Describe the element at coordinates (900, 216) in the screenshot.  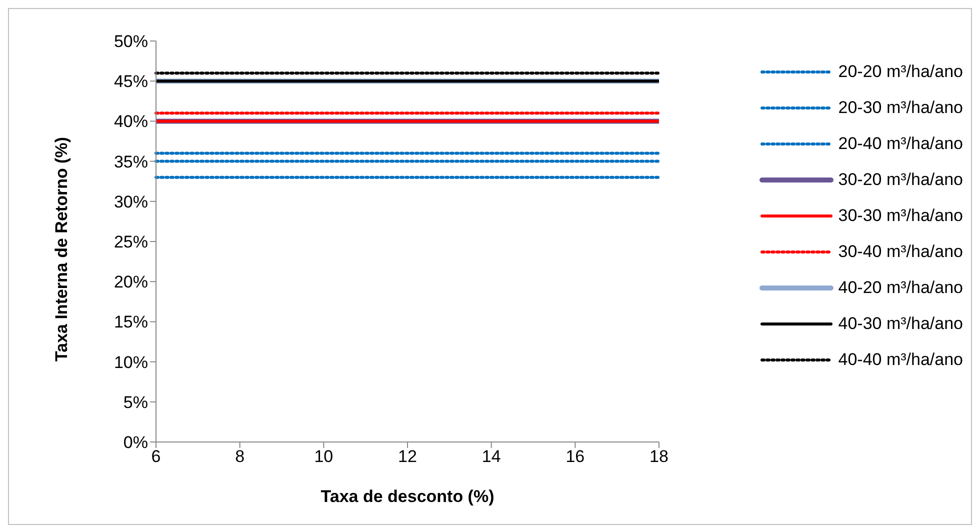
I see `legend-label: 30-30 m³/ha/ano` at that location.